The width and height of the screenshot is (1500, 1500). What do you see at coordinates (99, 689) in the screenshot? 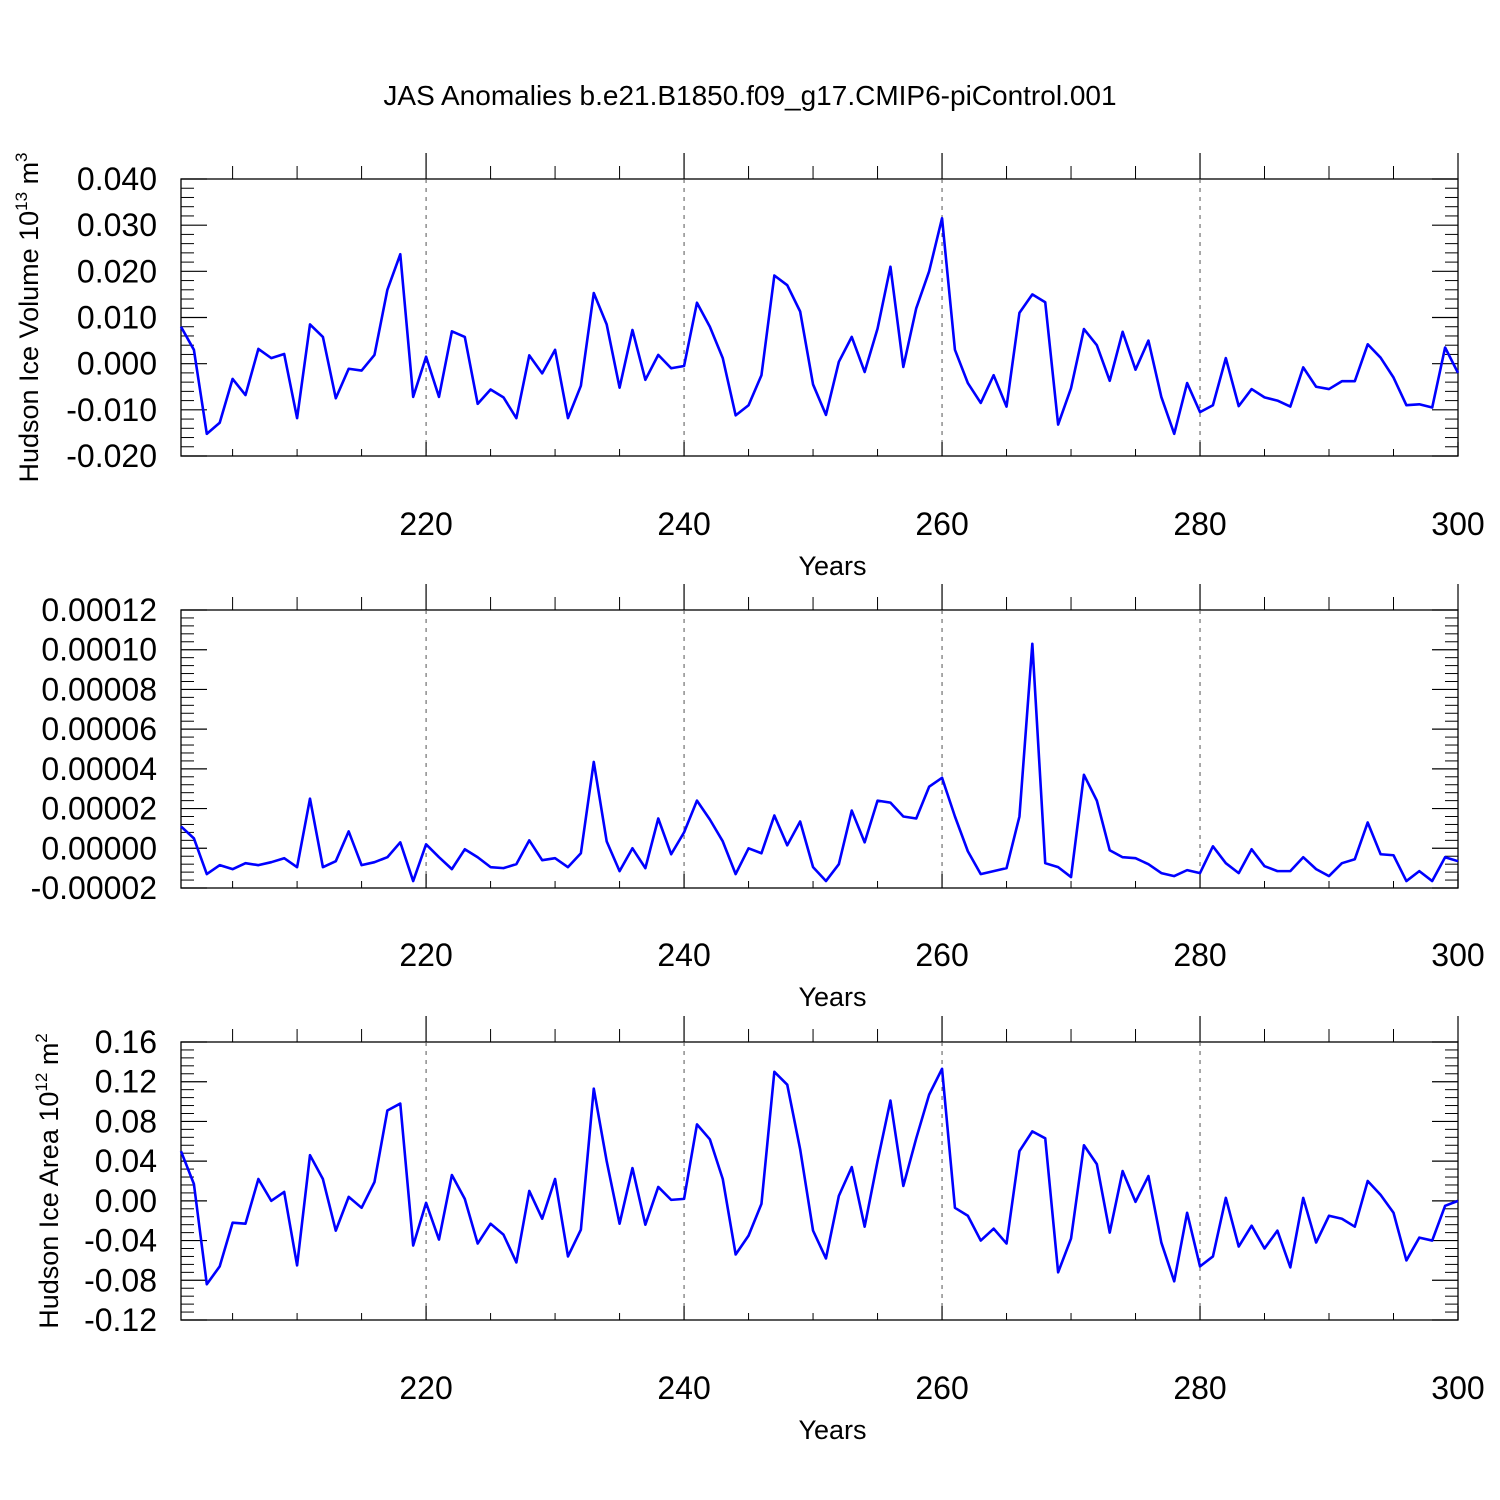
I see `y-tick-label: 0.00008` at bounding box center [99, 689].